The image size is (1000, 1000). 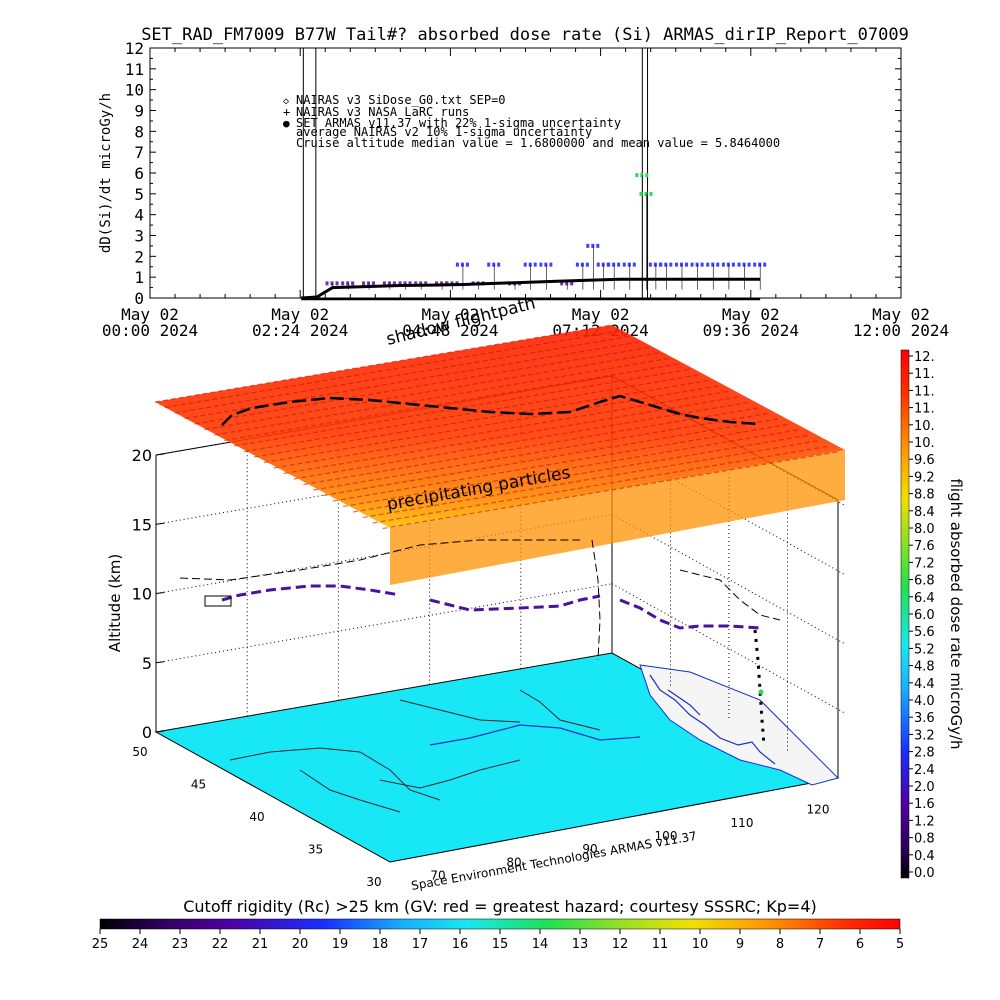 I want to click on origin-marker, so click(x=218, y=601).